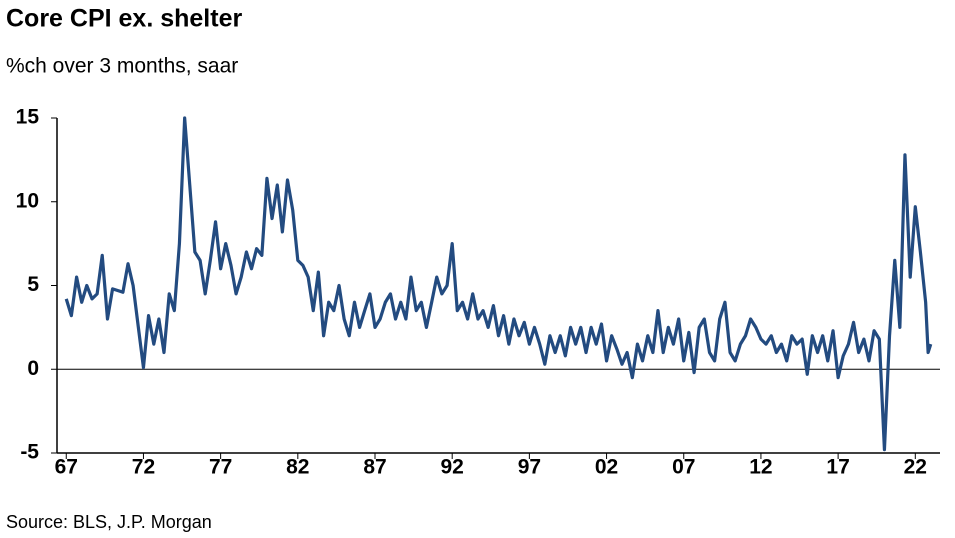 This screenshot has height=538, width=955. Describe the element at coordinates (760, 467) in the screenshot. I see `x-tick-label: 12` at that location.